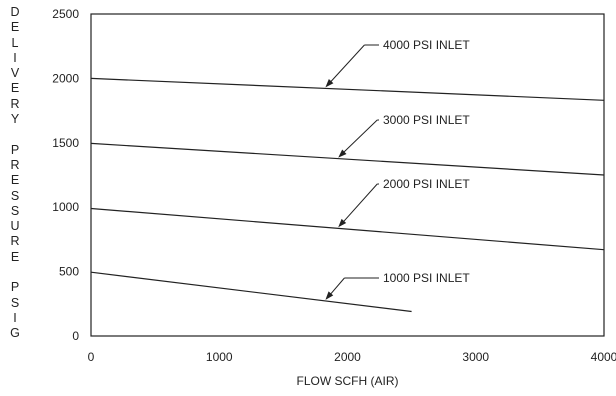 The height and width of the screenshot is (396, 616). Describe the element at coordinates (15, 226) in the screenshot. I see `y-axis-title-letter: U` at that location.